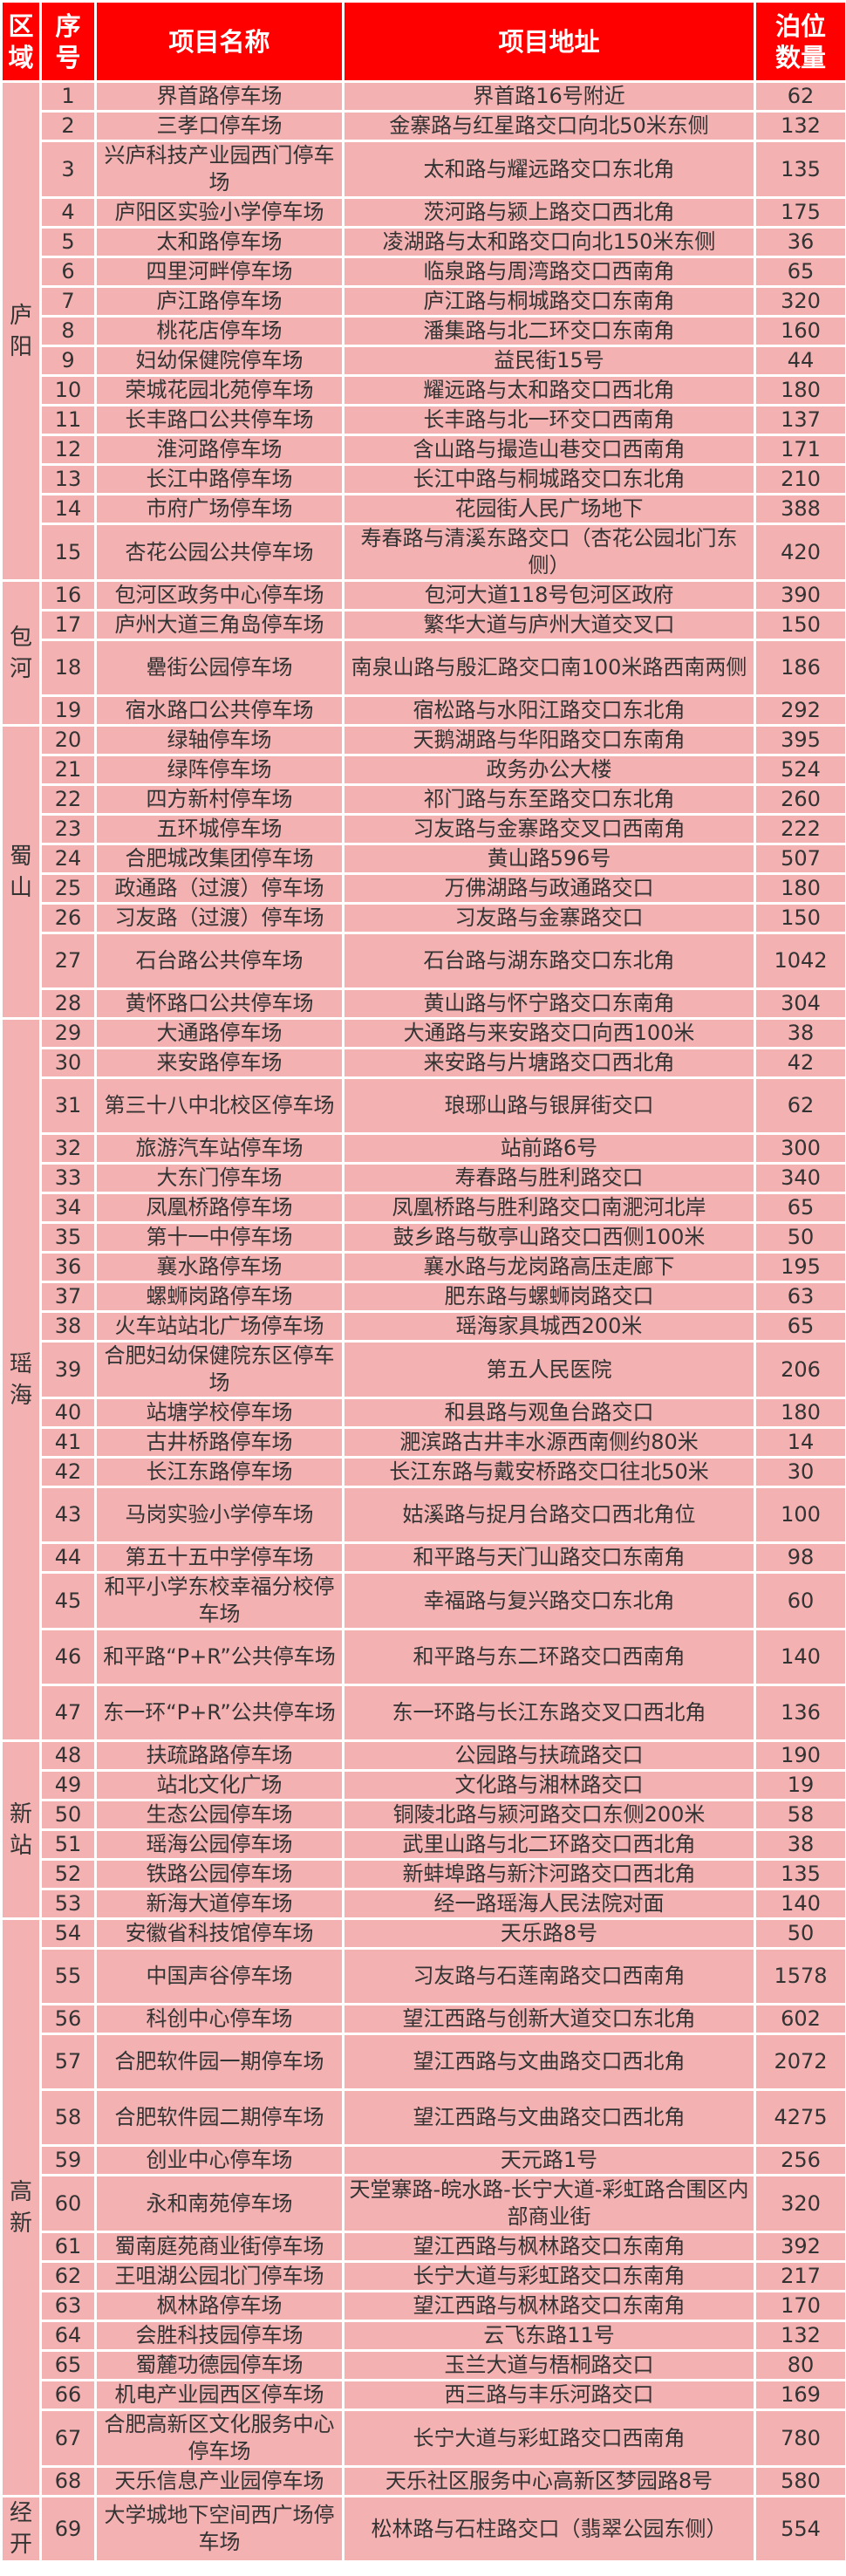  What do you see at coordinates (800, 2019) in the screenshot?
I see `spaces-cell: 602` at bounding box center [800, 2019].